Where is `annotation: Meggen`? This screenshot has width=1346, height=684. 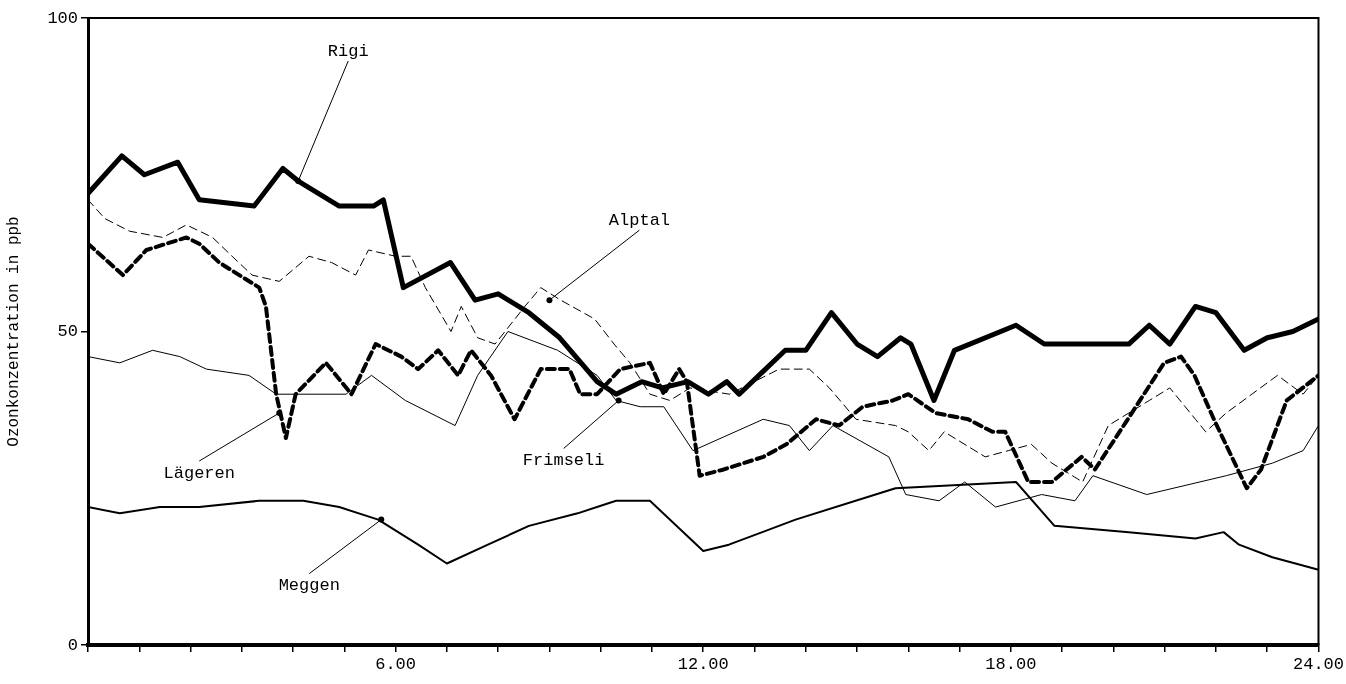
annotation: Meggen is located at coordinates (309, 586).